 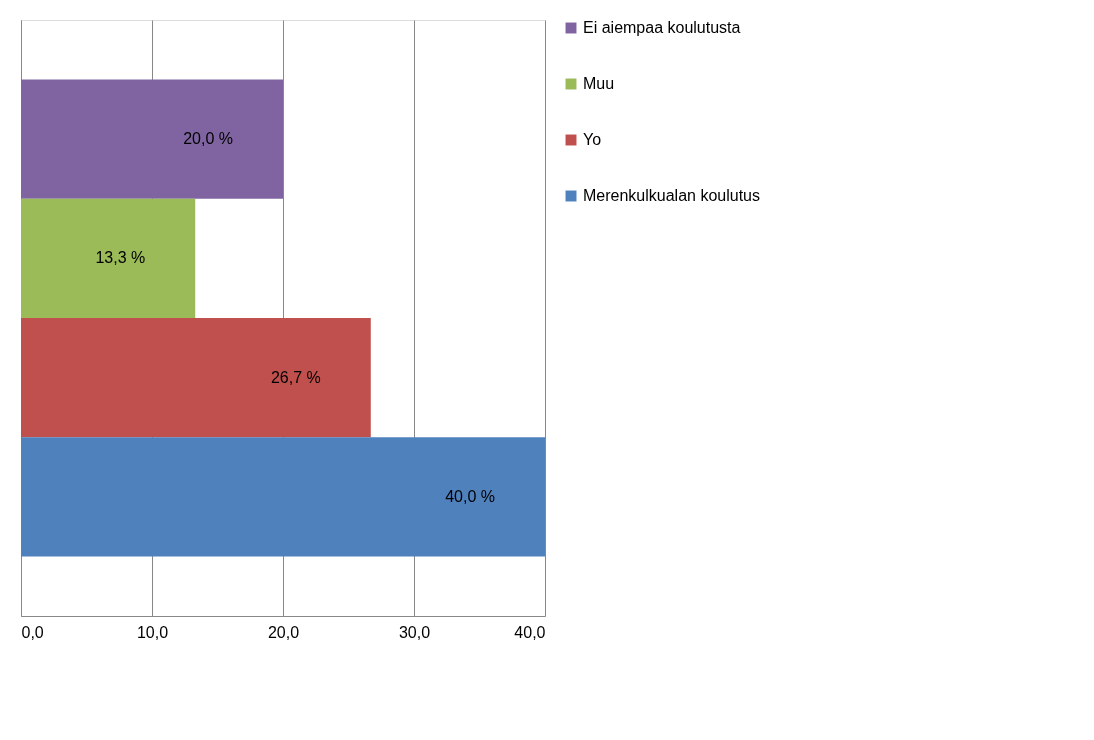 What do you see at coordinates (671, 195) in the screenshot?
I see `legend-label: Merenkulkualan koulutus` at bounding box center [671, 195].